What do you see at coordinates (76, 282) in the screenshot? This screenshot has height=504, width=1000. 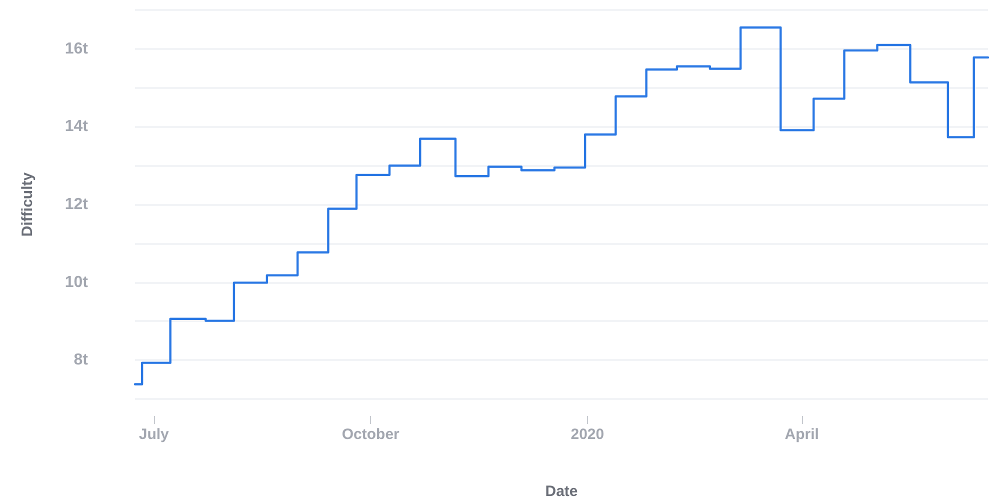 I see `y-tick-label: 10t` at bounding box center [76, 282].